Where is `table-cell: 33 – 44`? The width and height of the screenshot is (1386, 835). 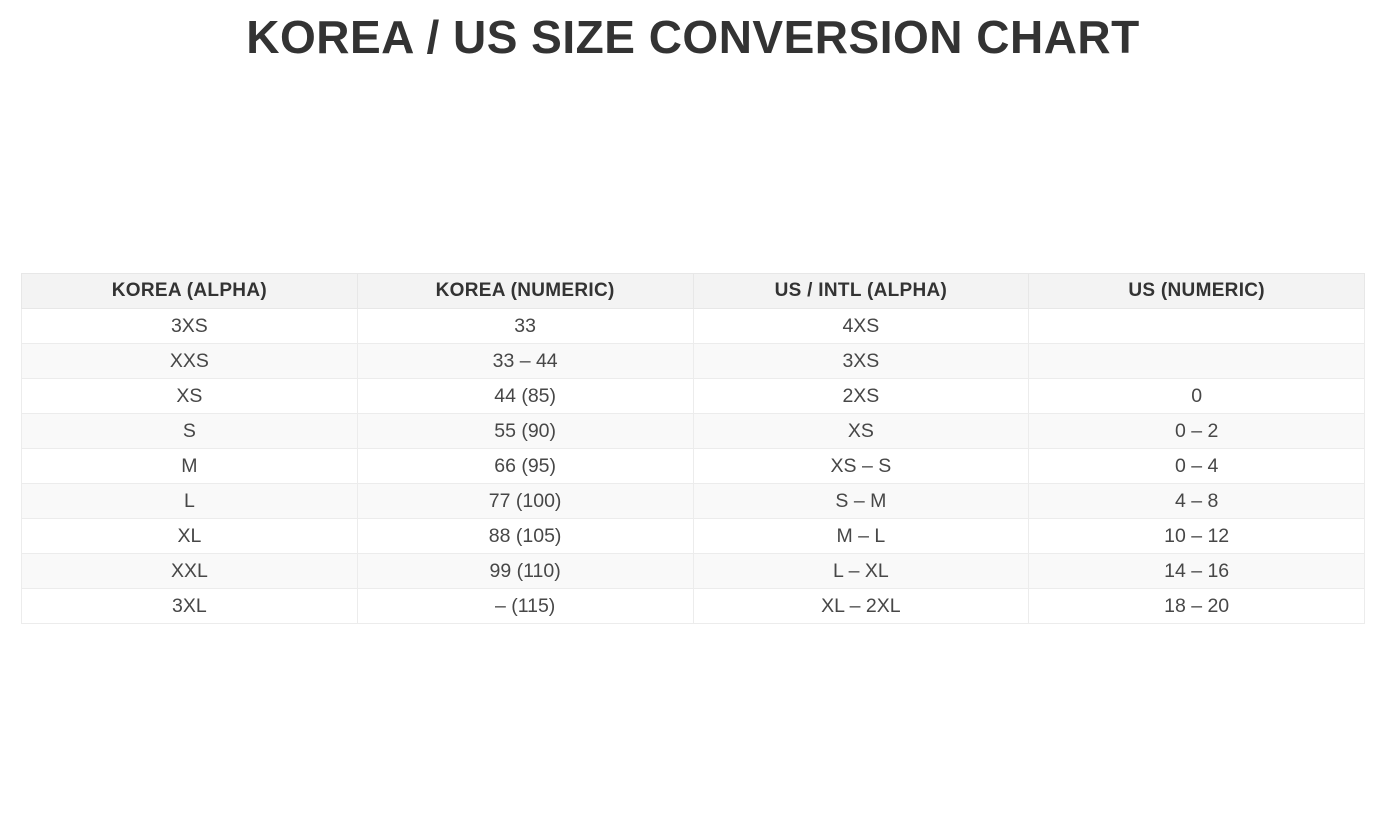 table-cell: 33 – 44 is located at coordinates (525, 361).